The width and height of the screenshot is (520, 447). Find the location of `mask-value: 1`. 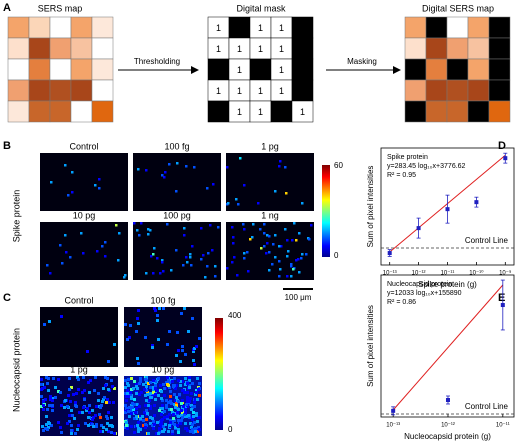

mask-value: 1 is located at coordinates (260, 112).